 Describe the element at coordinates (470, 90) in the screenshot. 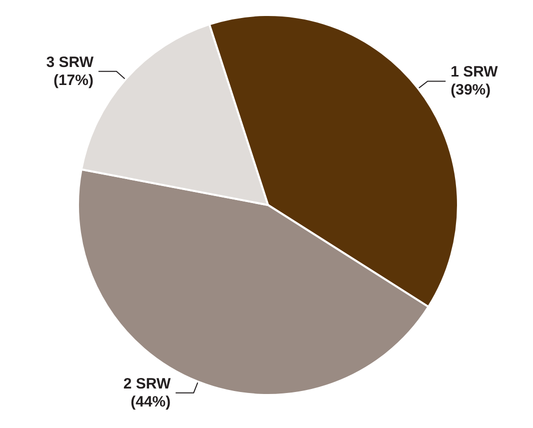

I see `data-label: (39%)` at that location.